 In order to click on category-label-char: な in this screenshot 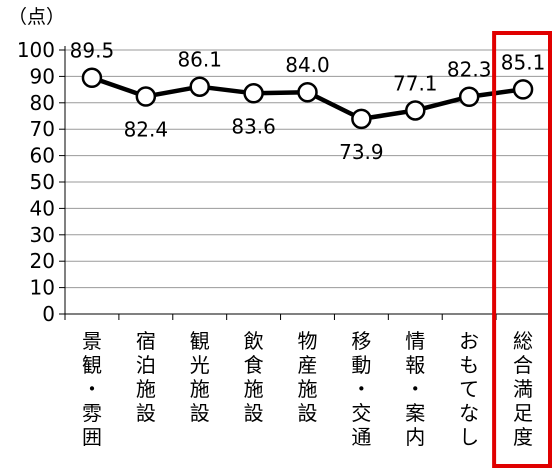, I will do `click(469, 413)`.